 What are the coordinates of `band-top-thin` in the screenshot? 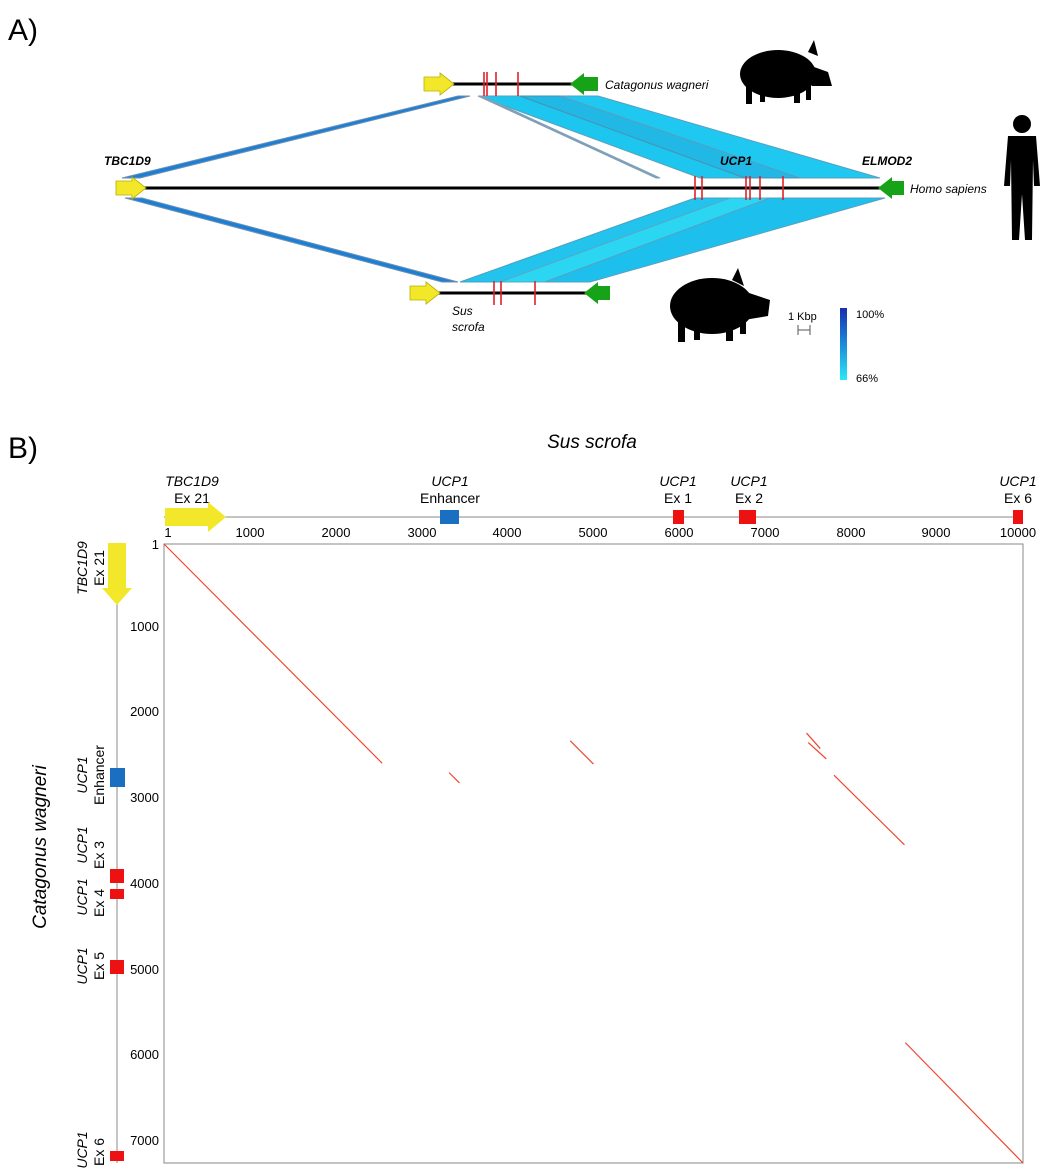 It's located at (569, 137).